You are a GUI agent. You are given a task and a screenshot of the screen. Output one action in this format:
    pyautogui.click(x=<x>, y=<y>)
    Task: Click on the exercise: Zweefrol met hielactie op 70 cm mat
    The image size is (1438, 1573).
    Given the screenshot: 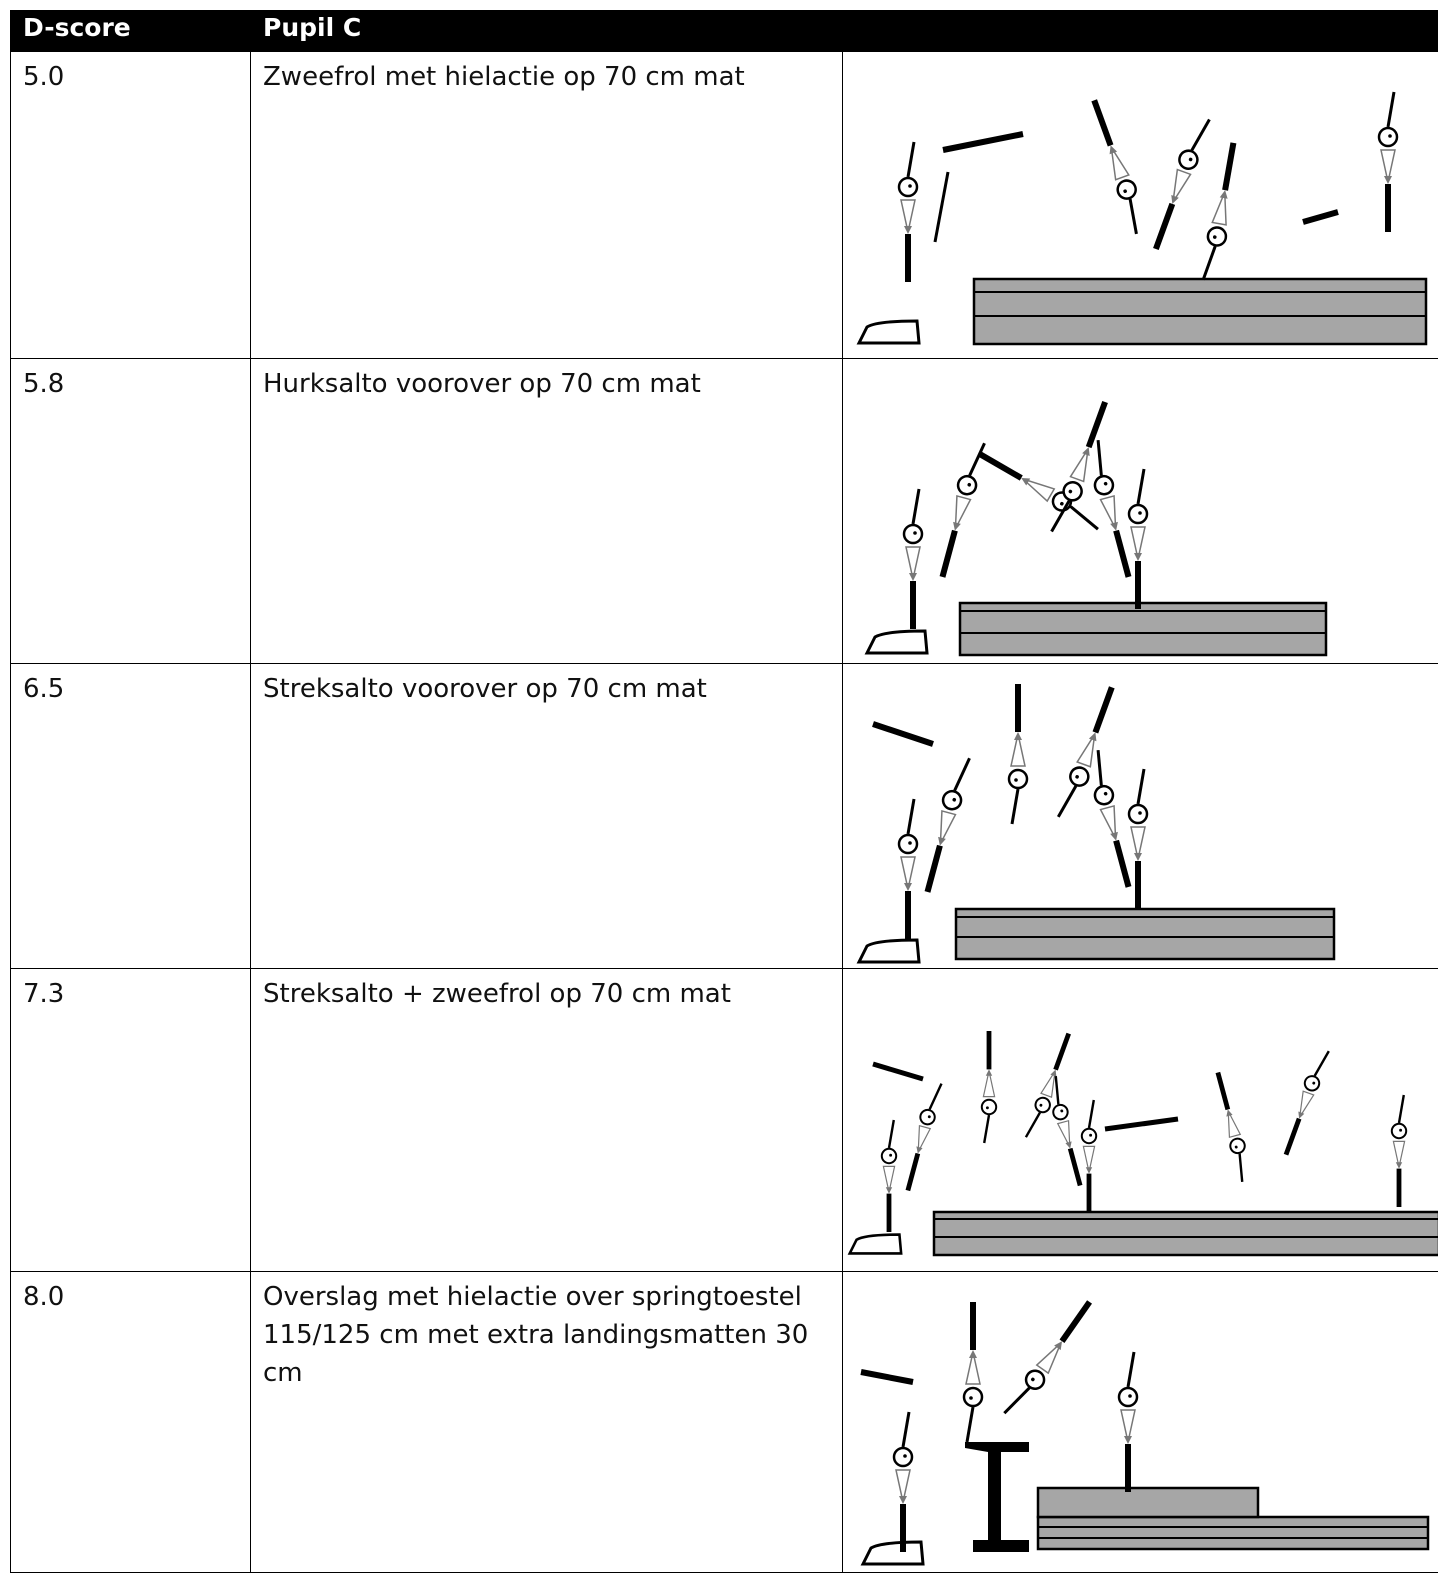 What is the action you would take?
    pyautogui.click(x=547, y=205)
    